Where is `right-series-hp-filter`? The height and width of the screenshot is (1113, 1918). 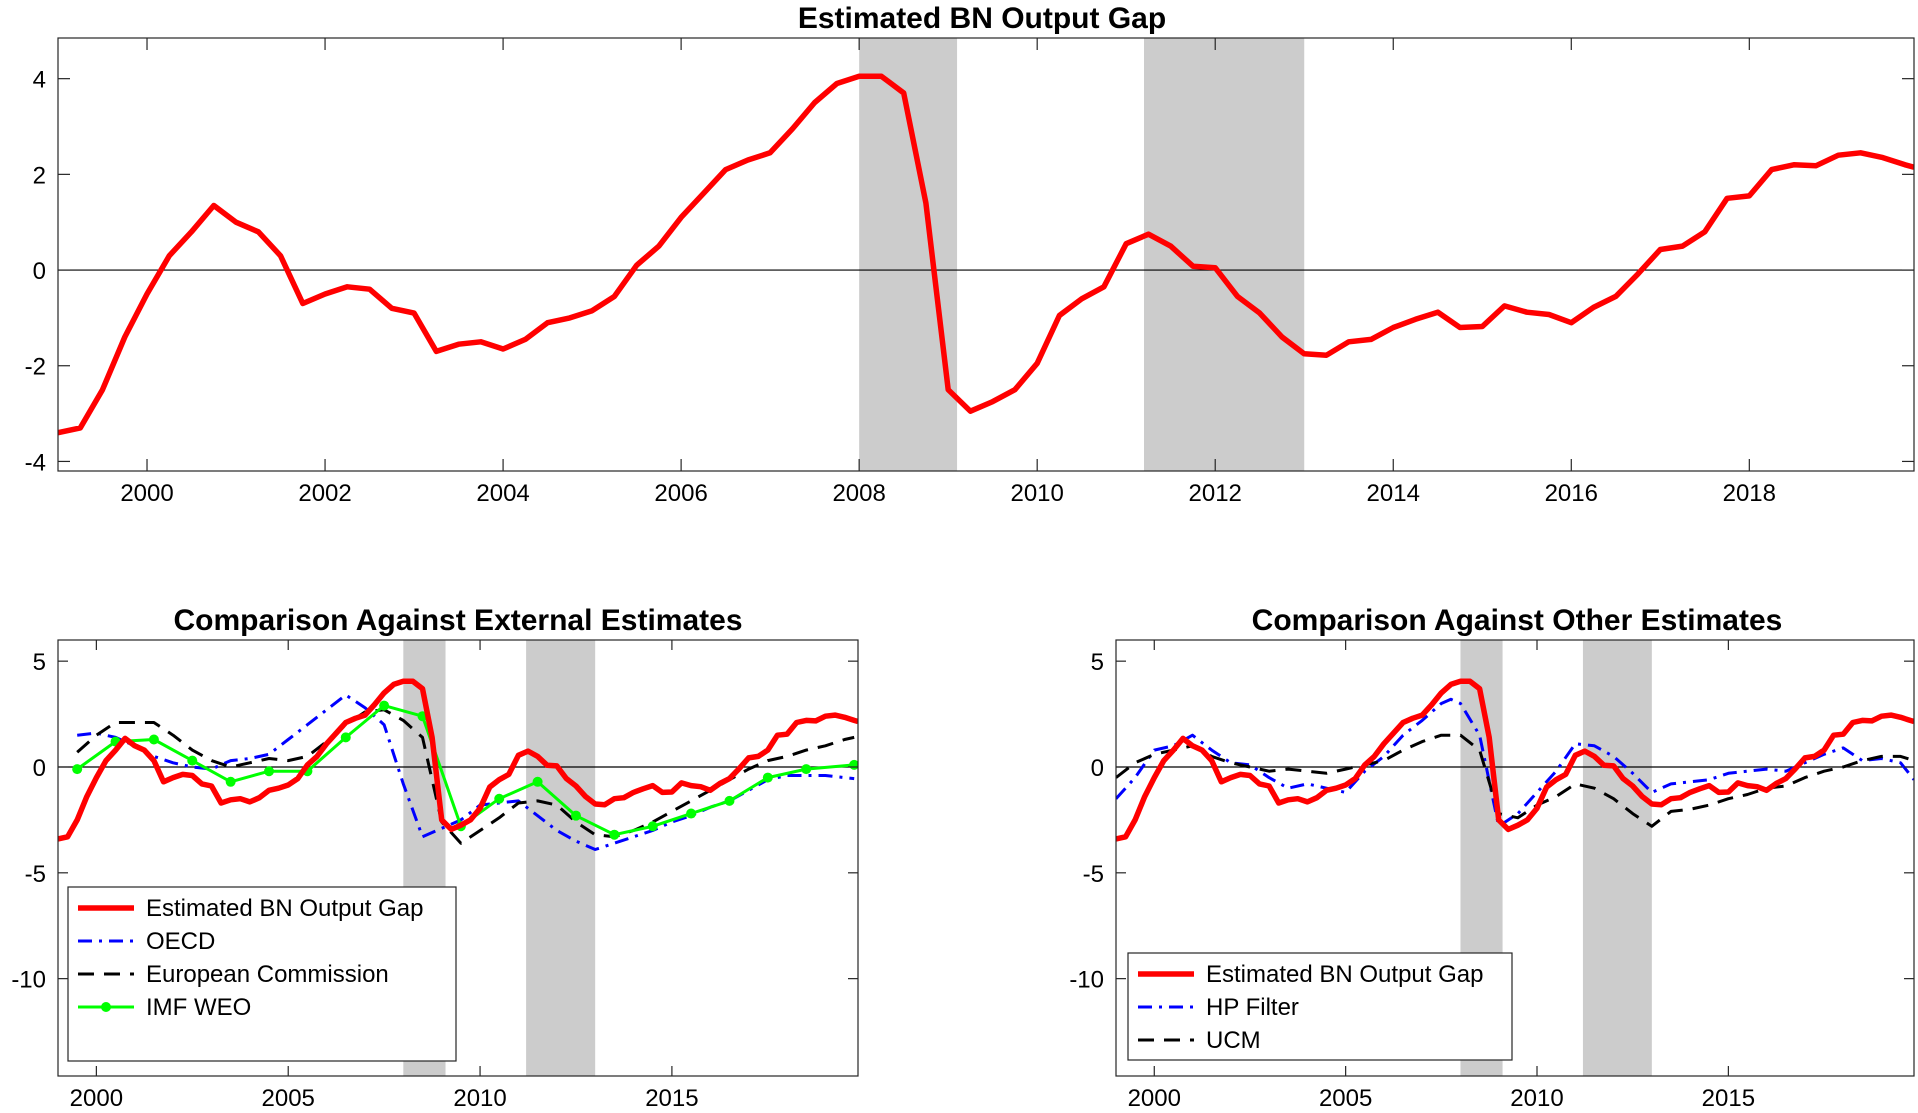 right-series-hp-filter is located at coordinates (1515, 762).